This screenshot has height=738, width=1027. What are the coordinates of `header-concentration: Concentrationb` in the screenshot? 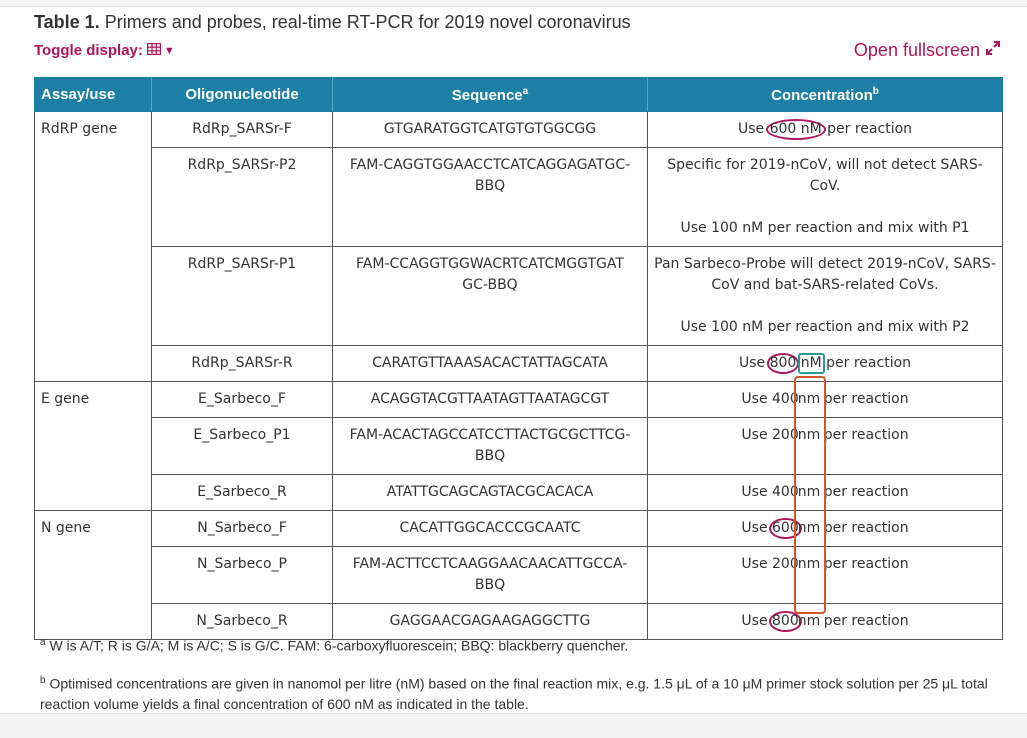 It's located at (825, 94).